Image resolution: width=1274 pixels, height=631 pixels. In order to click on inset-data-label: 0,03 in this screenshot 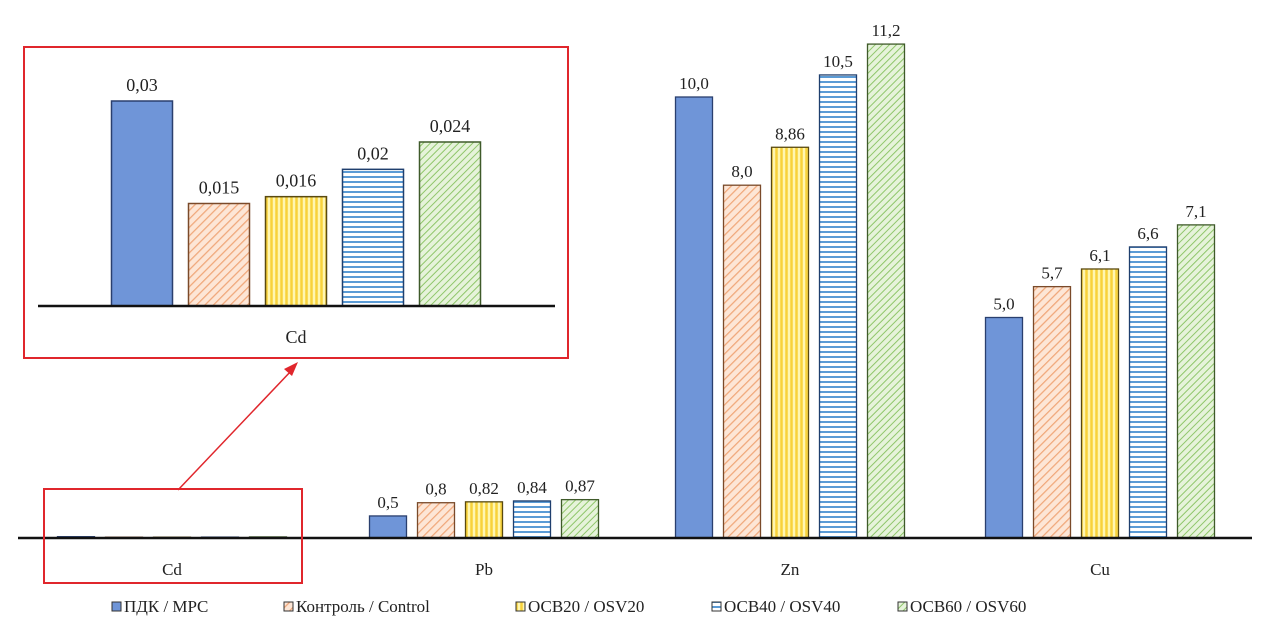, I will do `click(142, 85)`.